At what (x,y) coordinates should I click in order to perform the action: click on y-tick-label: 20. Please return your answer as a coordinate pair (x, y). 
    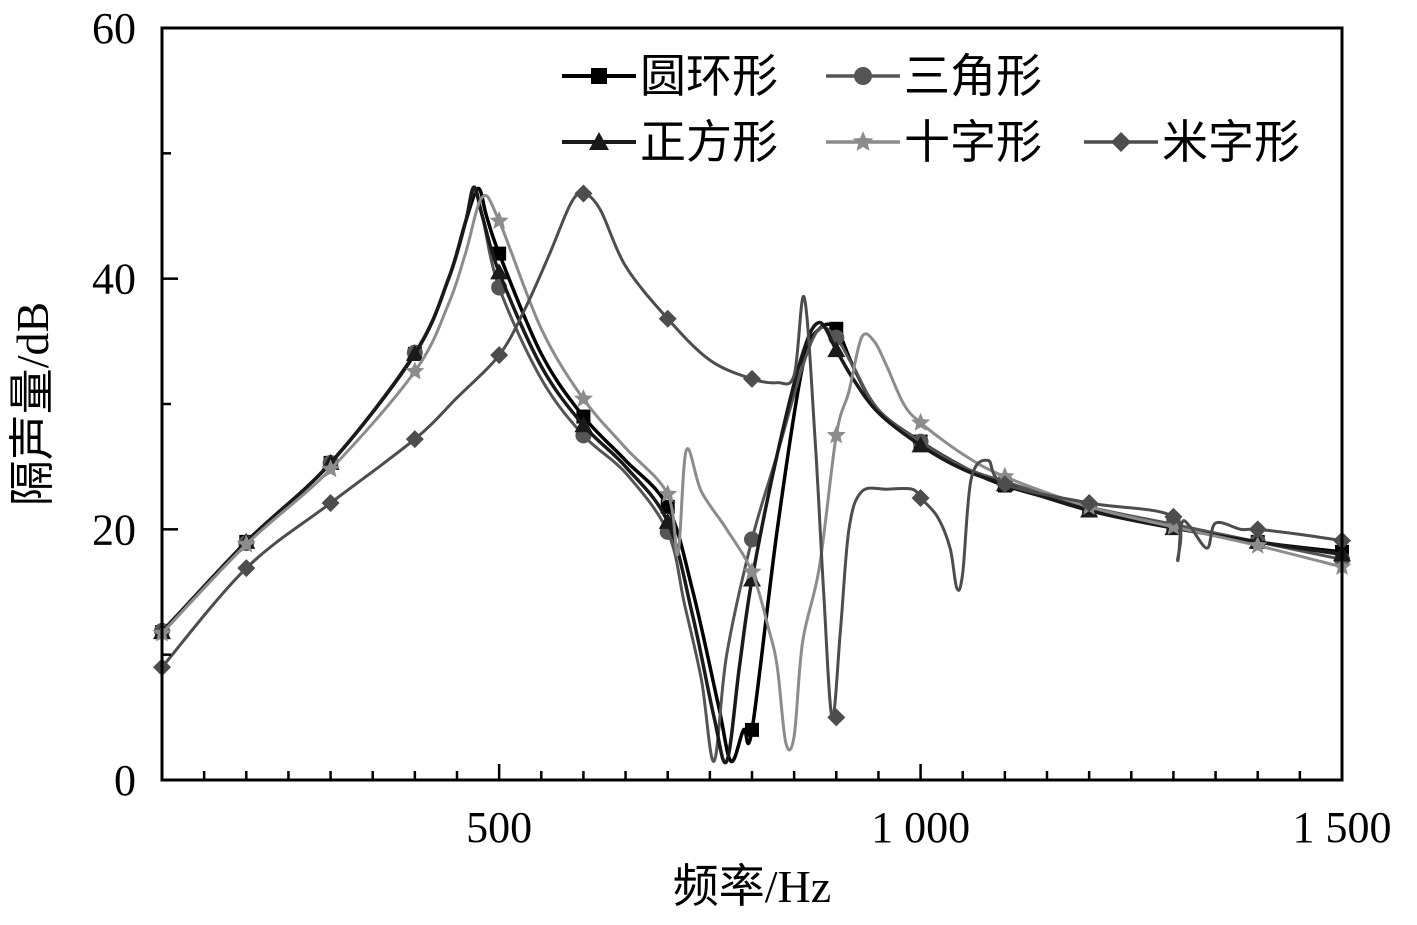
    Looking at the image, I should click on (114, 529).